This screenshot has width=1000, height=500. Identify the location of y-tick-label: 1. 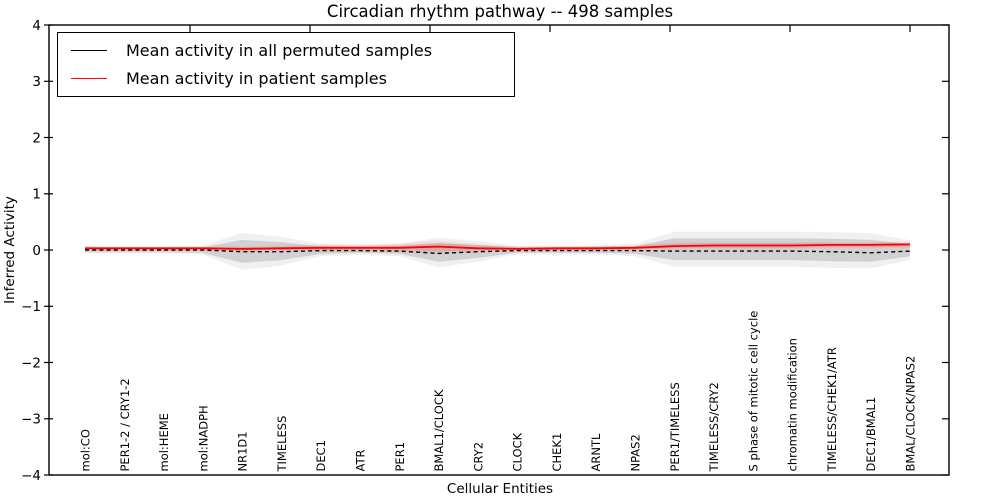
(36, 195).